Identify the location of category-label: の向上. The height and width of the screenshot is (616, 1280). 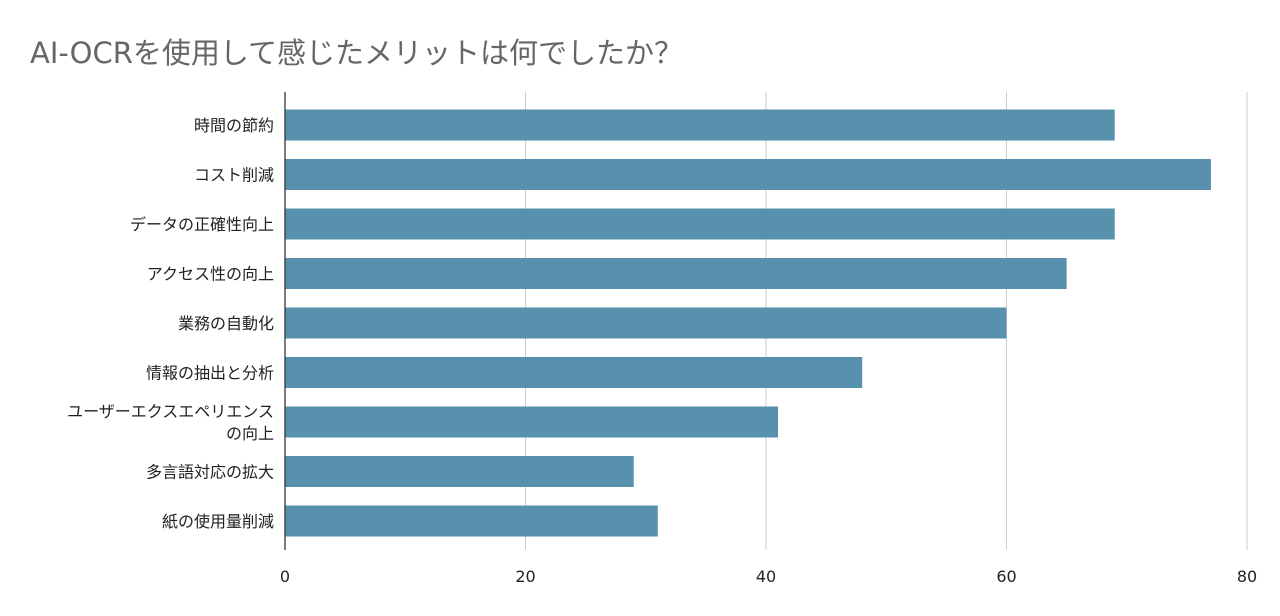
(250, 433).